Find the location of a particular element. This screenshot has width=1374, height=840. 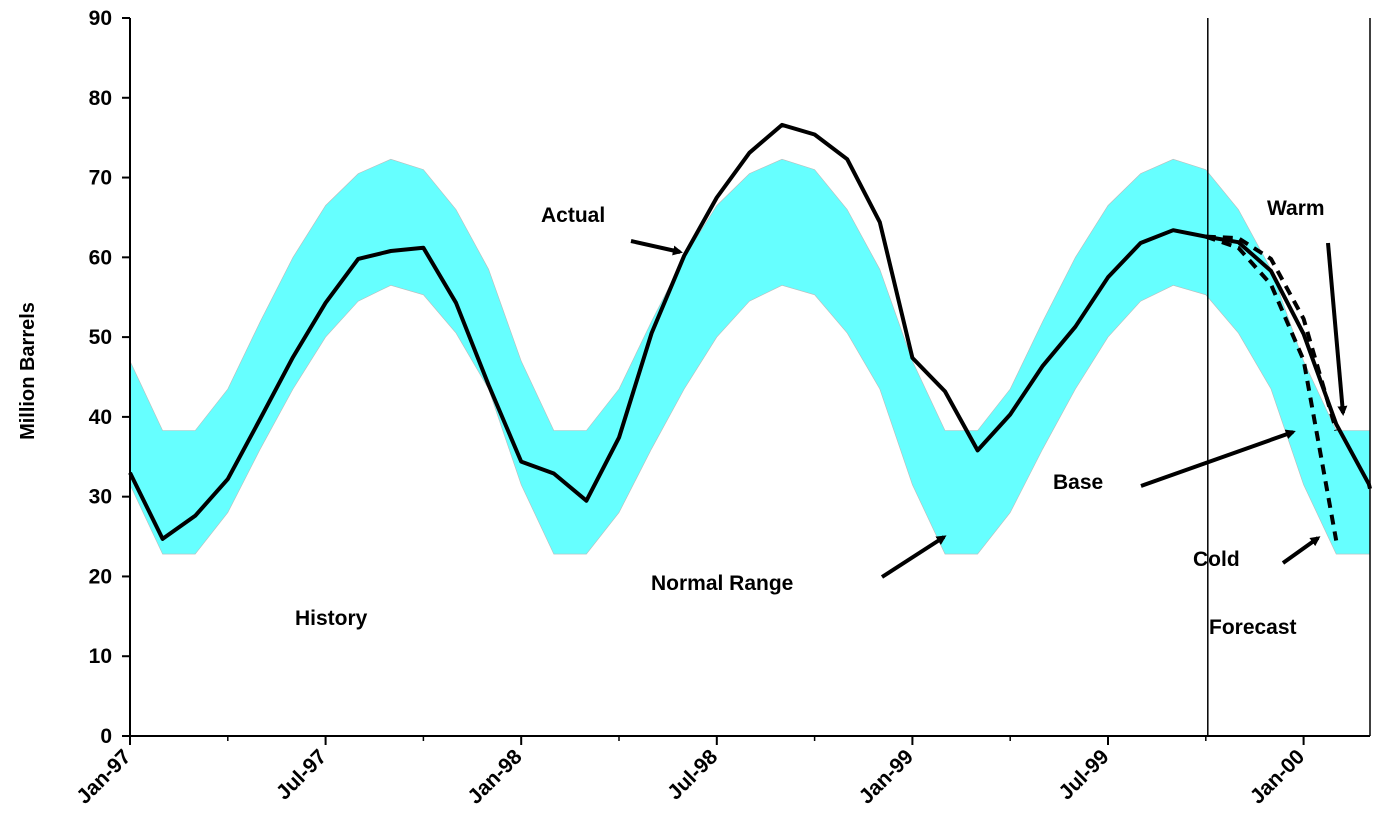

y-tick-label: 80 is located at coordinates (100, 98).